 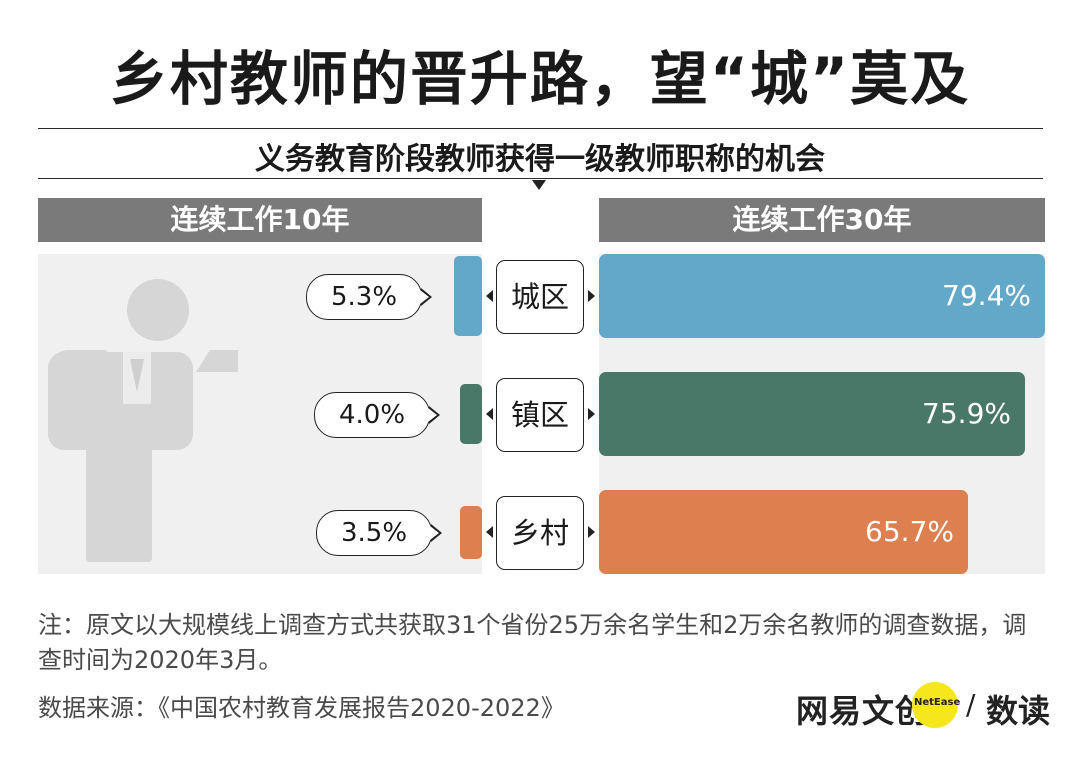 I want to click on page-title: 乡村教师的晋升路，望“城”莫及, so click(x=540, y=79).